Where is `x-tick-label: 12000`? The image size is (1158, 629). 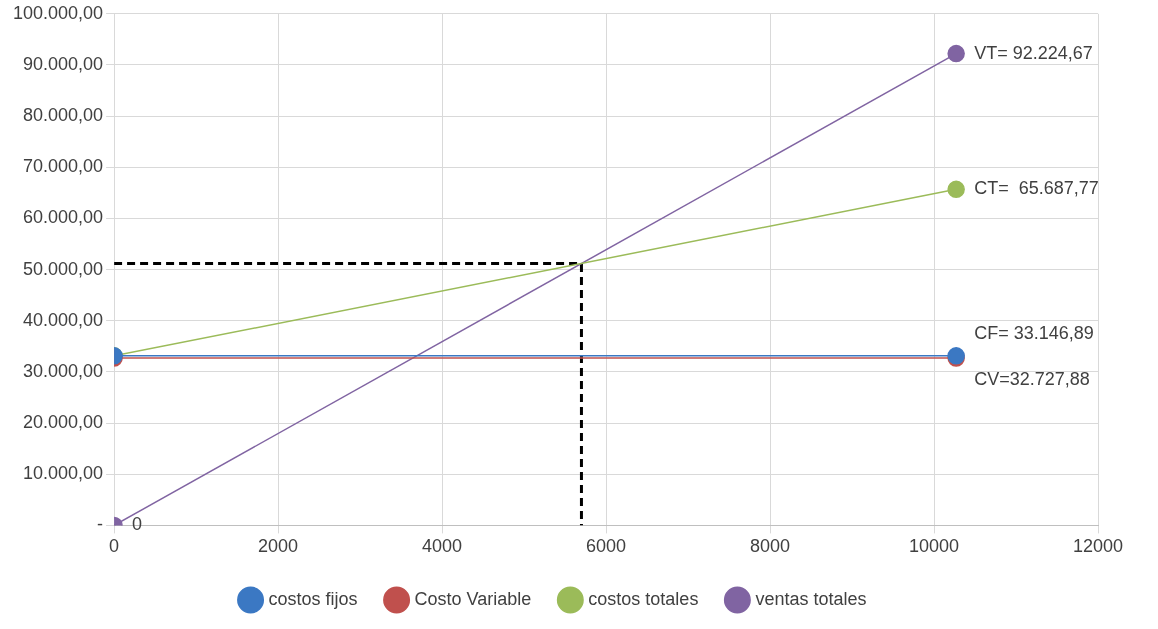 x-tick-label: 12000 is located at coordinates (1098, 546).